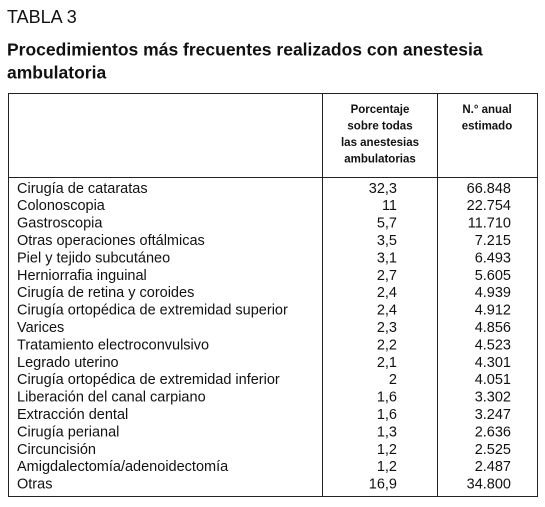 Image resolution: width=545 pixels, height=507 pixels. What do you see at coordinates (68, 432) in the screenshot?
I see `row-label: Cirugía perianal` at bounding box center [68, 432].